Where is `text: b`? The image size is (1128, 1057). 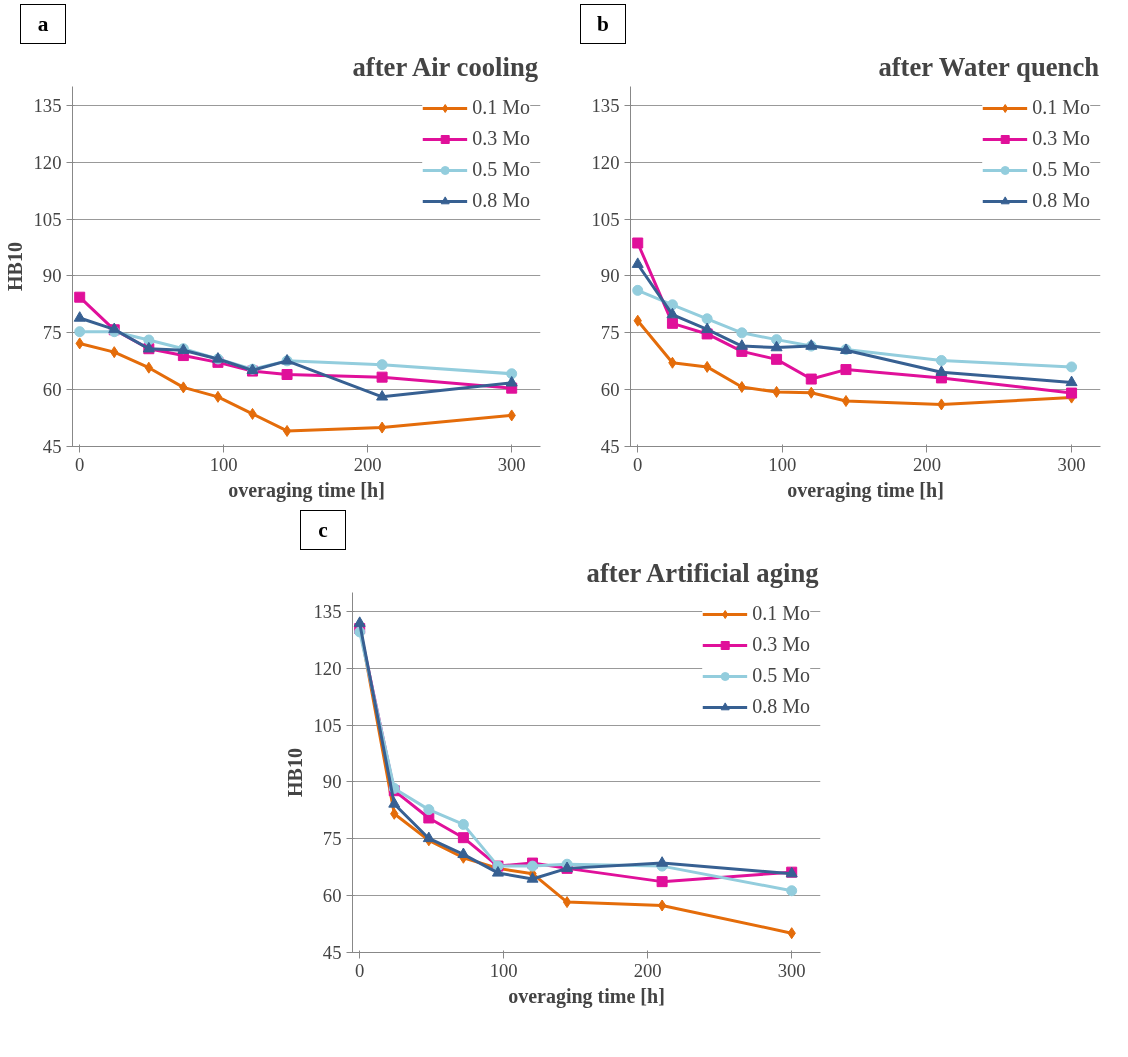 text: b is located at coordinates (603, 24).